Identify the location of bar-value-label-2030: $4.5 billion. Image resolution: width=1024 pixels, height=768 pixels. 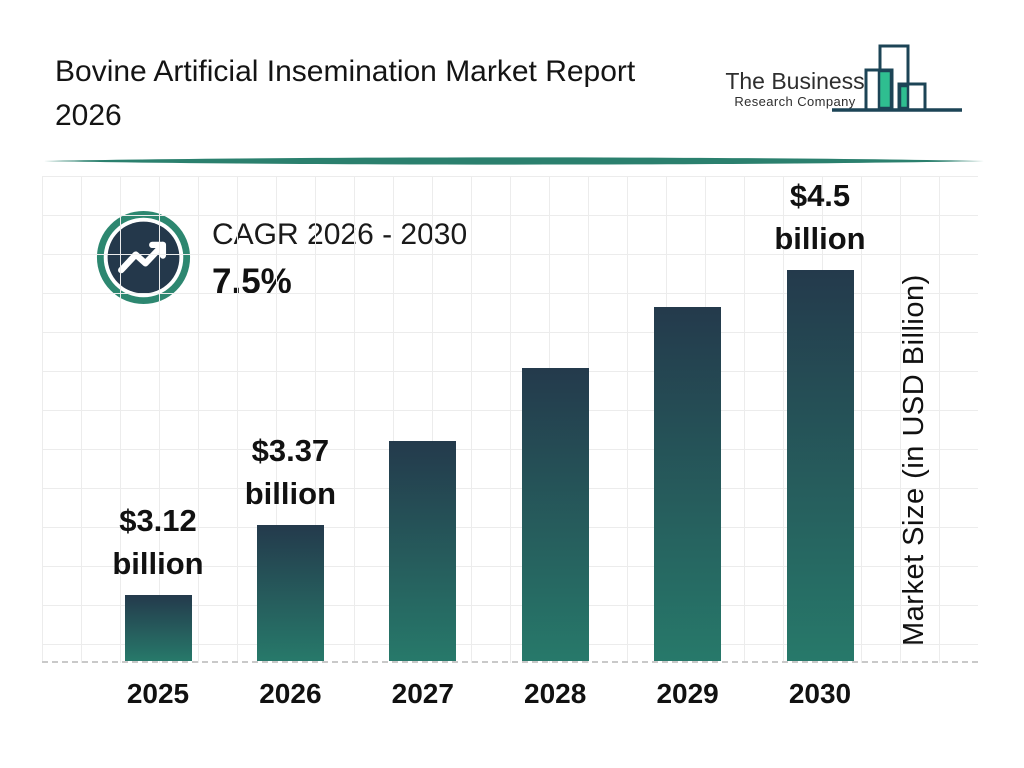
(820, 217).